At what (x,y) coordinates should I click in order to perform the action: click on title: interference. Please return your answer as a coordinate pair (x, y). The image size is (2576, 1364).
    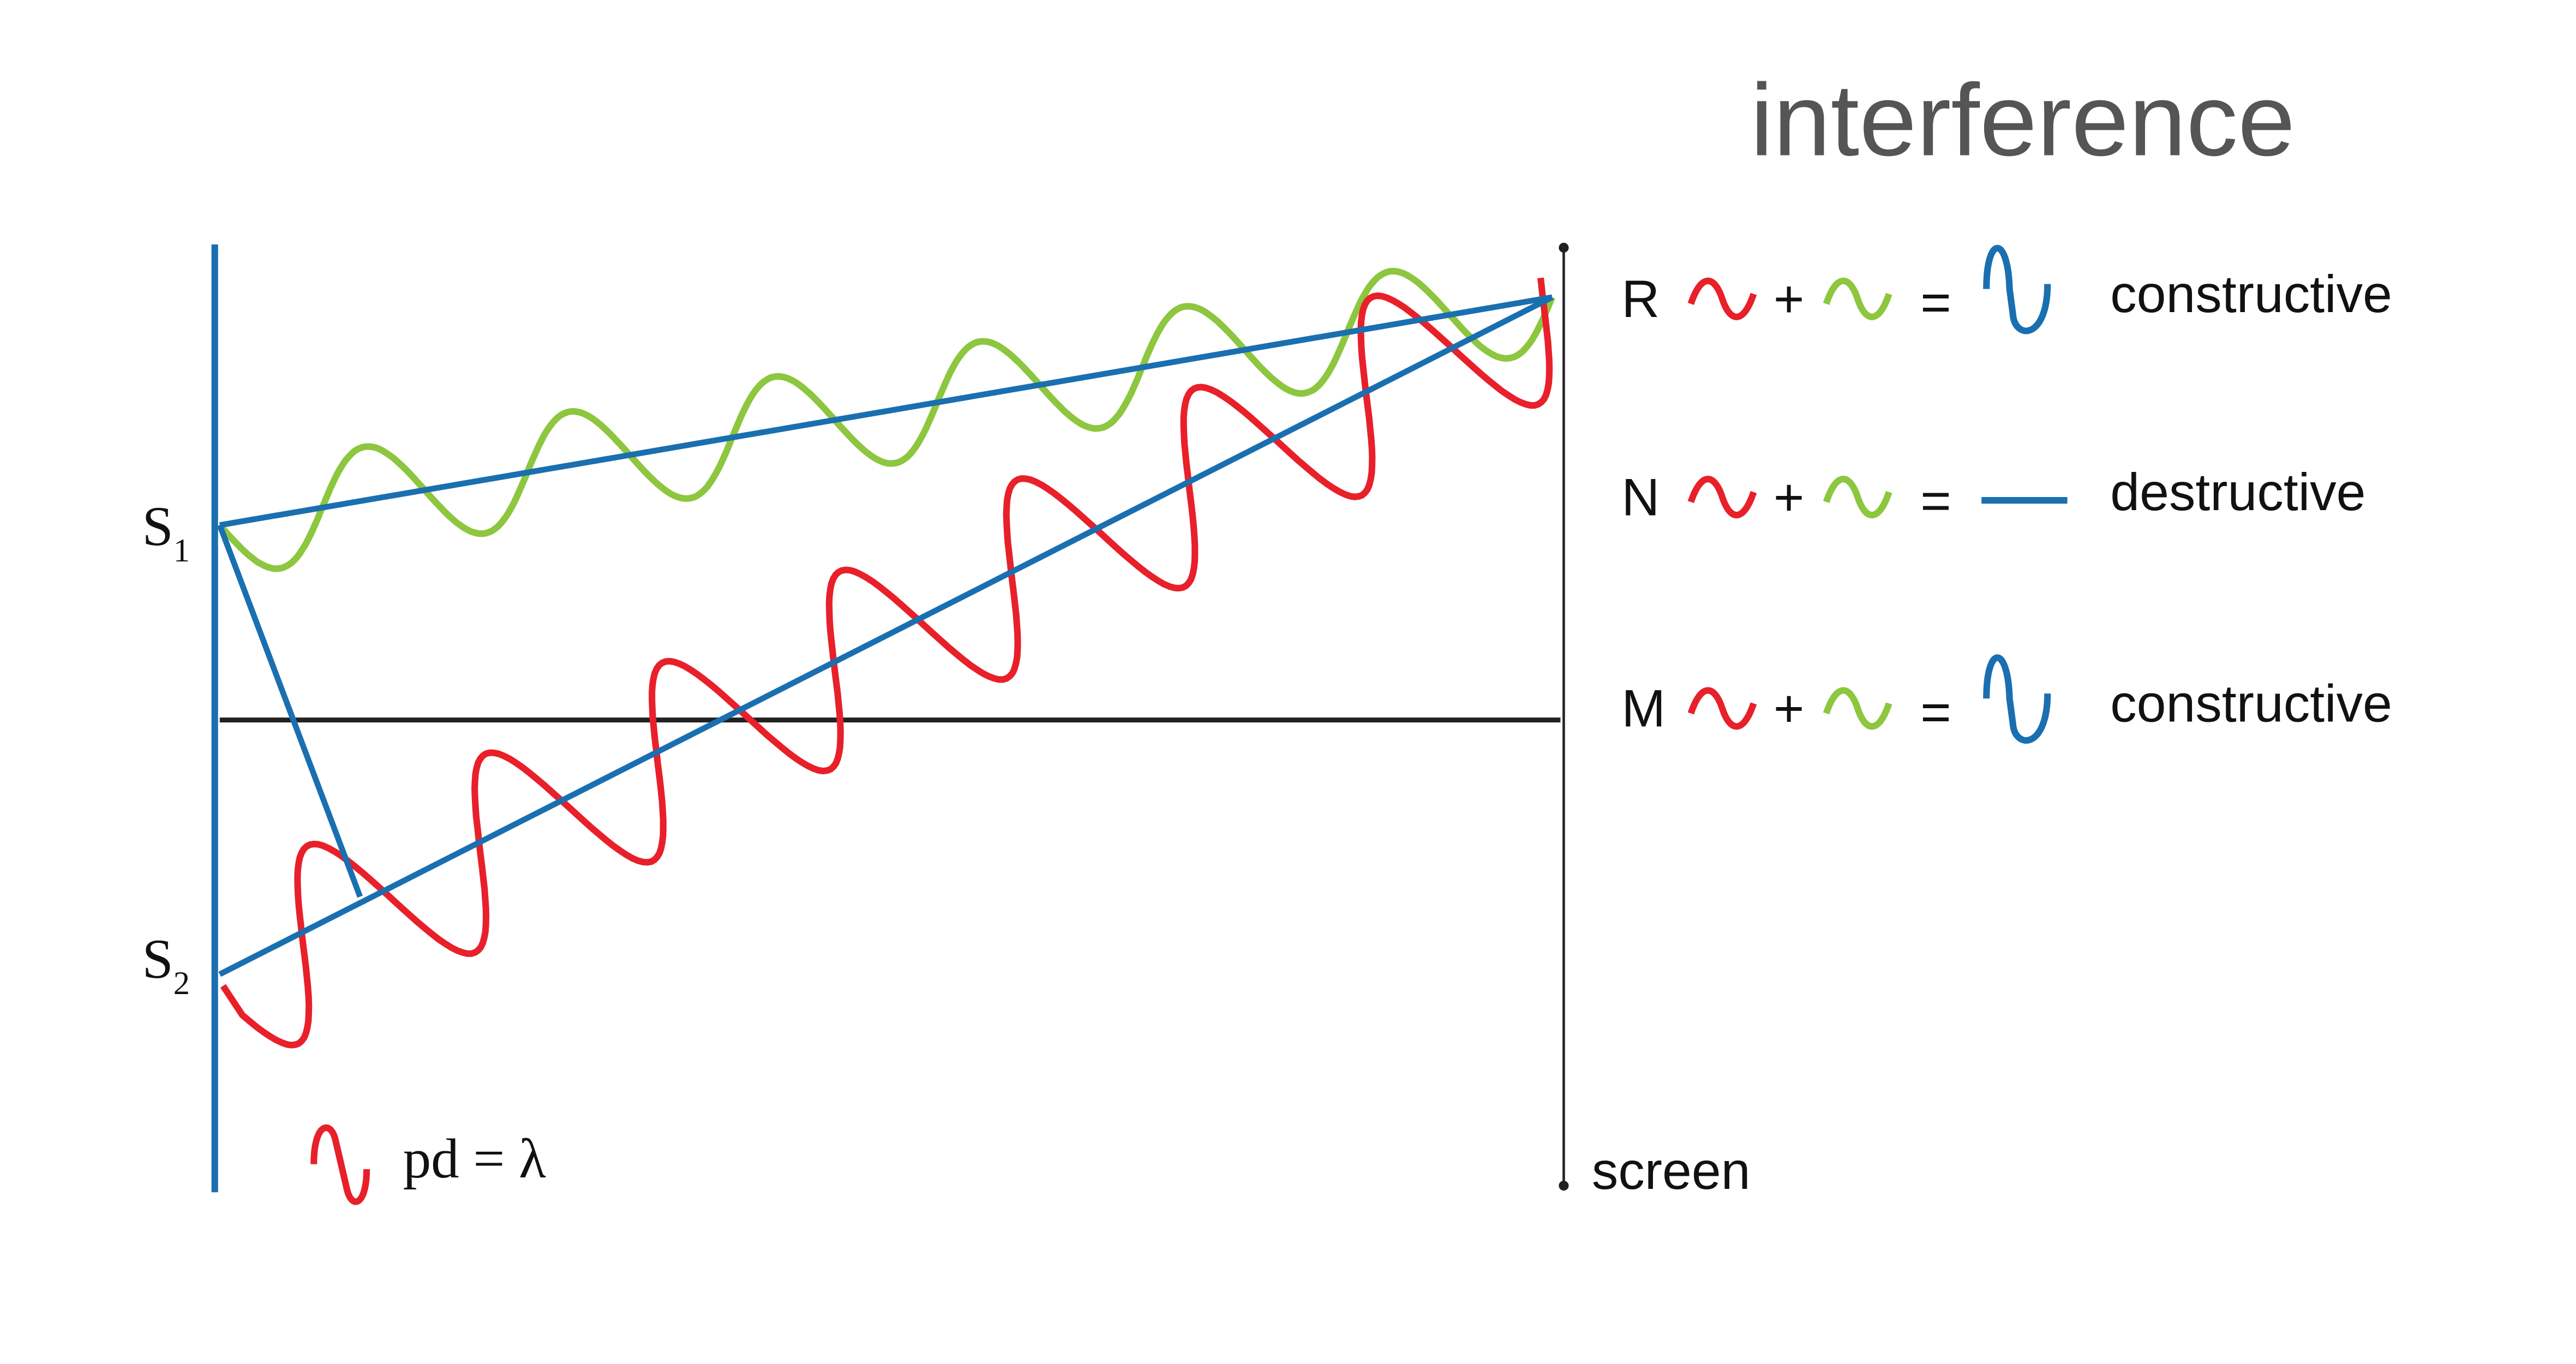
    Looking at the image, I should click on (2023, 120).